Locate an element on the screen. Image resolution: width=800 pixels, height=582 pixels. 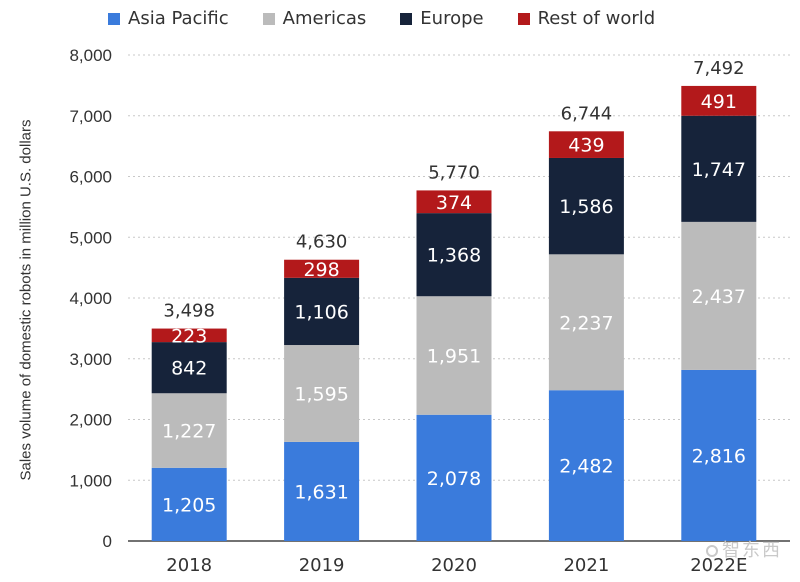
legend-item-rest-of-world: Rest of world is located at coordinates (586, 18).